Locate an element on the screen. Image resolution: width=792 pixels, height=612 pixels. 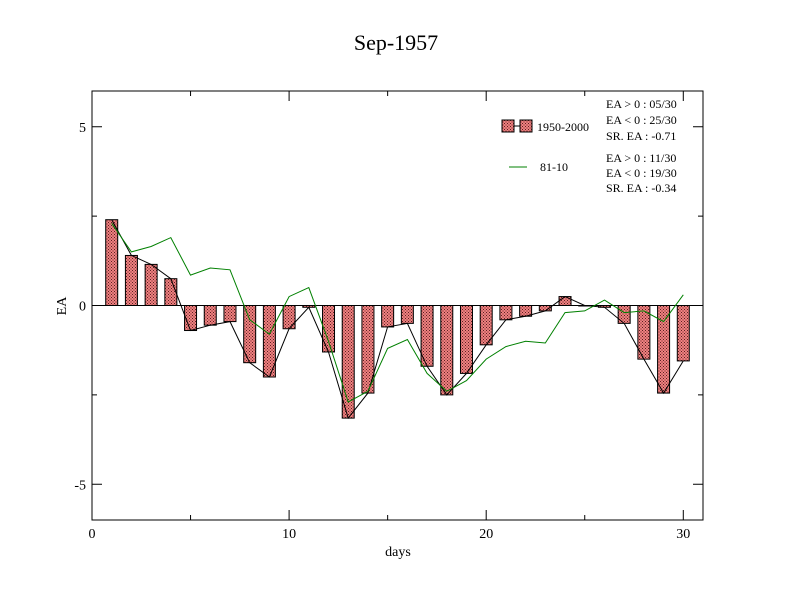
legend-label-1950-2000: 1950-2000 is located at coordinates (563, 127).